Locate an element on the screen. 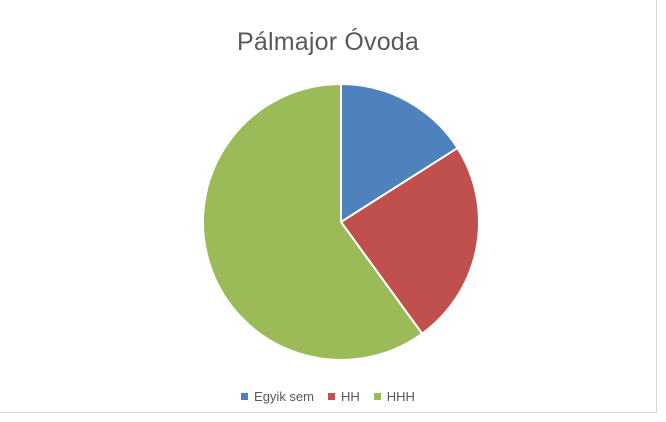 The width and height of the screenshot is (666, 422). legend-item-hh: HH is located at coordinates (344, 396).